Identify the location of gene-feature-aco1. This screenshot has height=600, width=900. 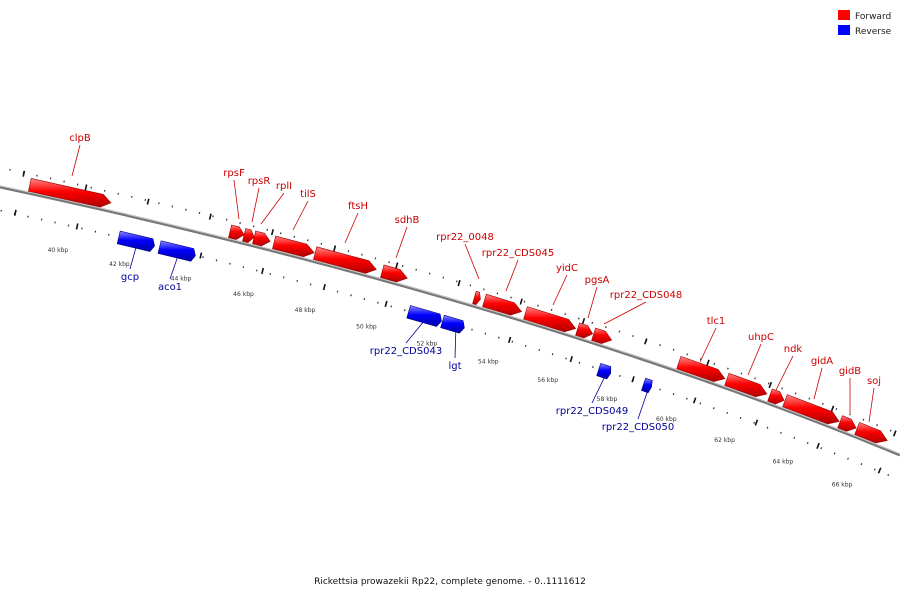
(176, 251).